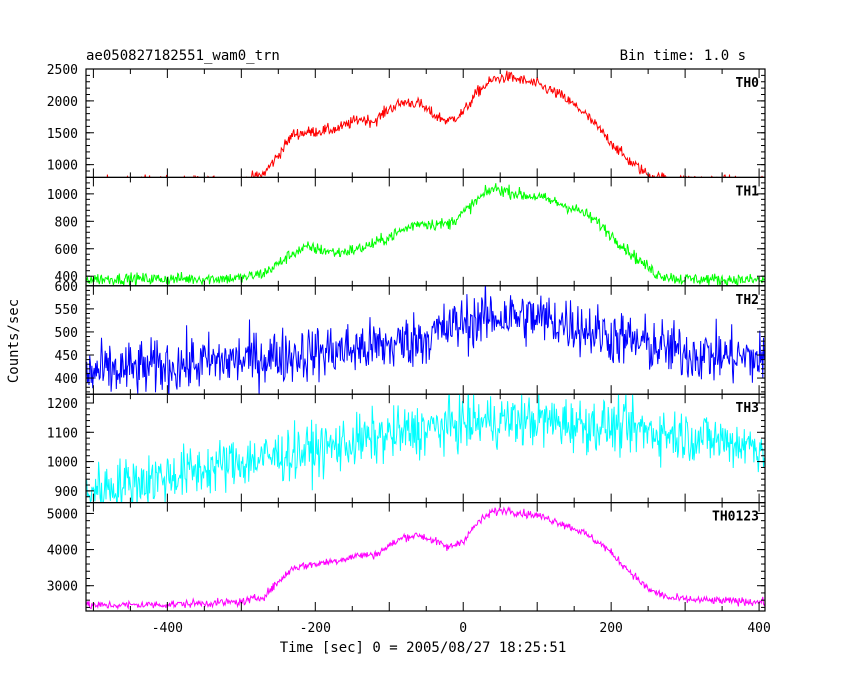 The image size is (850, 680). What do you see at coordinates (315, 628) in the screenshot?
I see `x-tick-label: -200` at bounding box center [315, 628].